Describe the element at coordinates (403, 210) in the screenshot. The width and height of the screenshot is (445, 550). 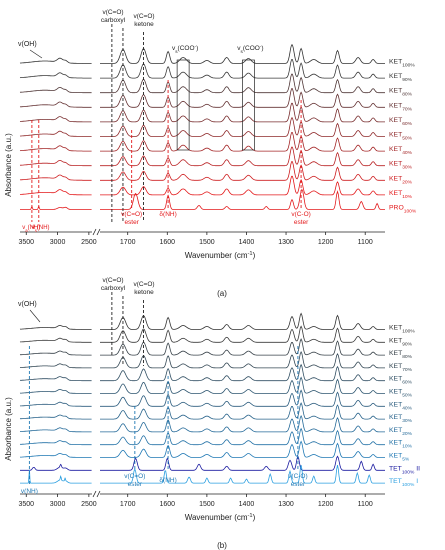
I see `legend-label: PRO100%` at that location.